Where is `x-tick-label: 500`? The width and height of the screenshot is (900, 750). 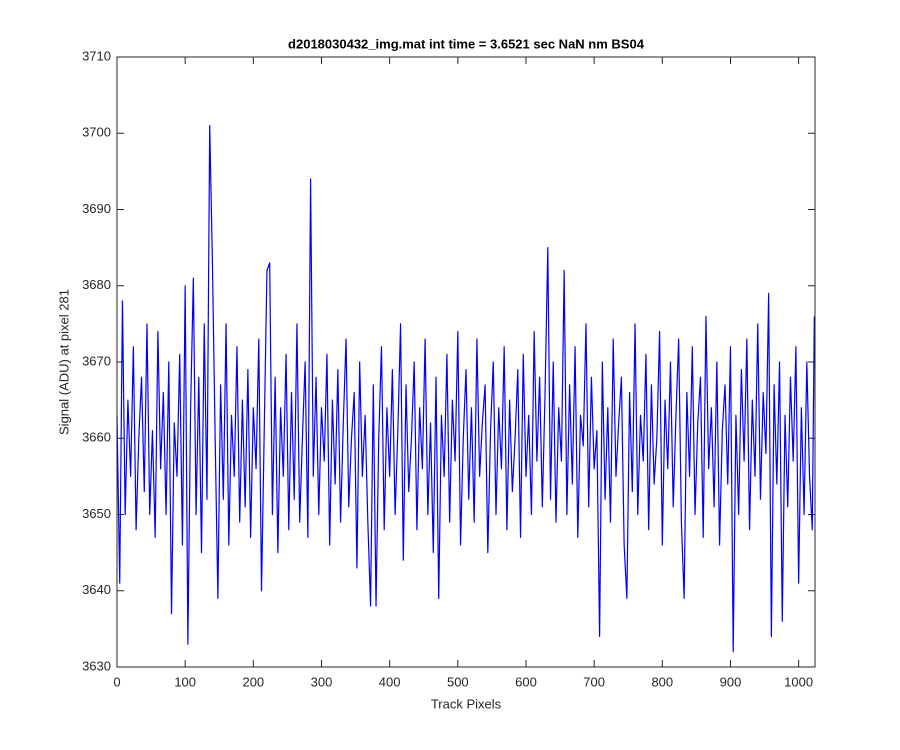 x-tick-label: 500 is located at coordinates (458, 681).